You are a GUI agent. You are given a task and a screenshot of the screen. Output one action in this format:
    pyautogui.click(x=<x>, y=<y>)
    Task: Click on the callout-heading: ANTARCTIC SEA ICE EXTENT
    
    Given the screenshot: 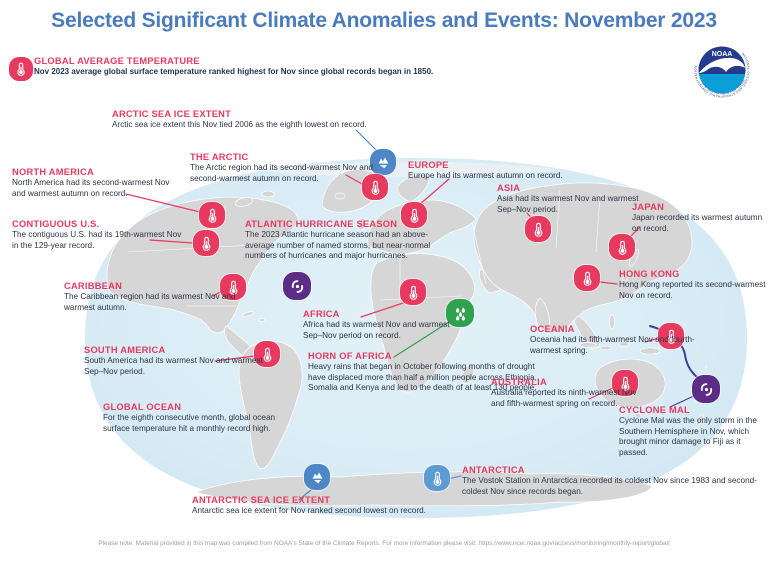 What is the action you would take?
    pyautogui.click(x=261, y=500)
    